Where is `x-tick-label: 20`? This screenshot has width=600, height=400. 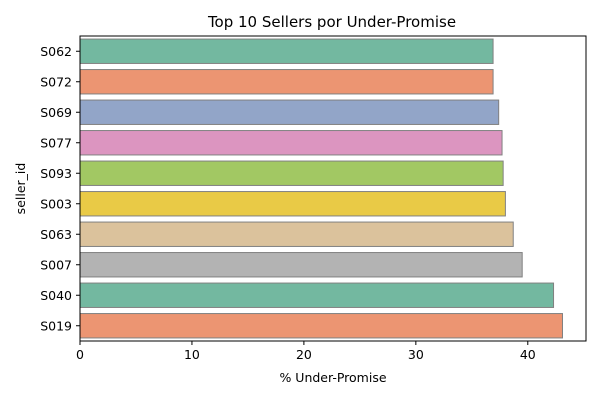
x-tick-label: 20 is located at coordinates (304, 354).